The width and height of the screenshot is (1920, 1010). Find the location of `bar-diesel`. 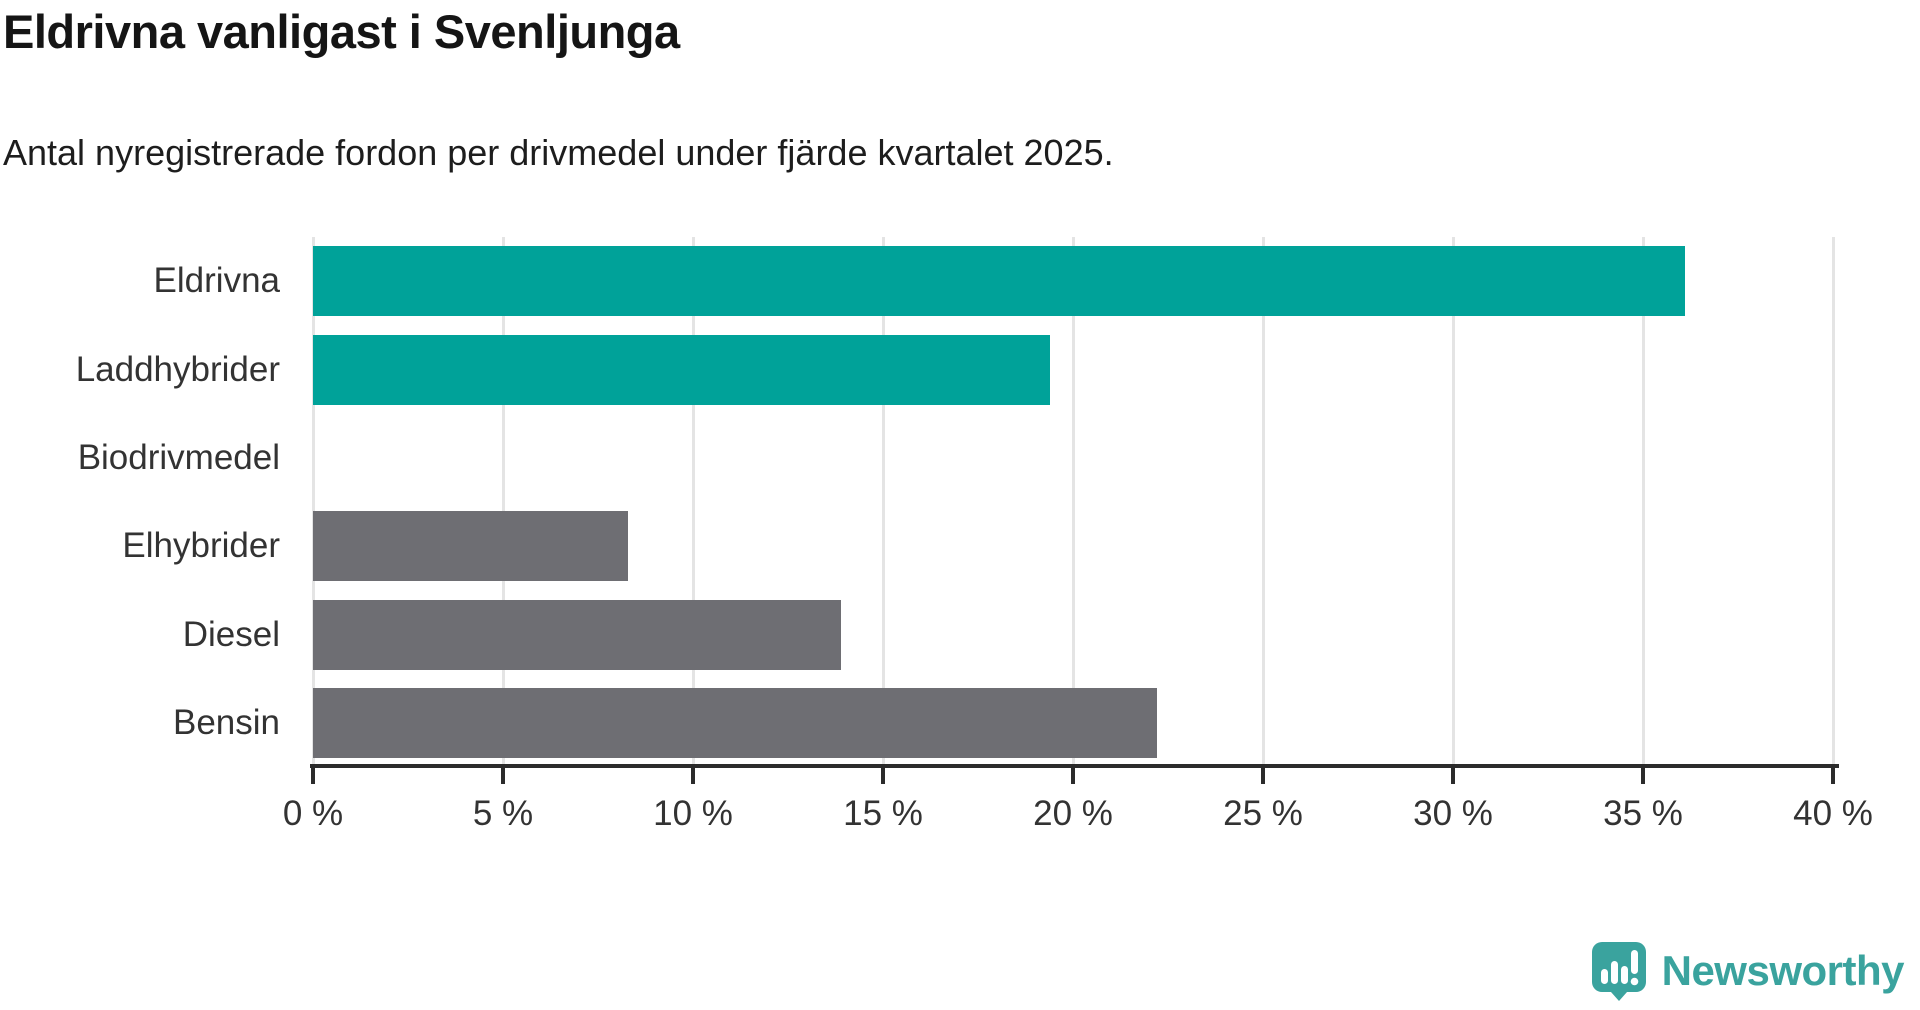

bar-diesel is located at coordinates (577, 634).